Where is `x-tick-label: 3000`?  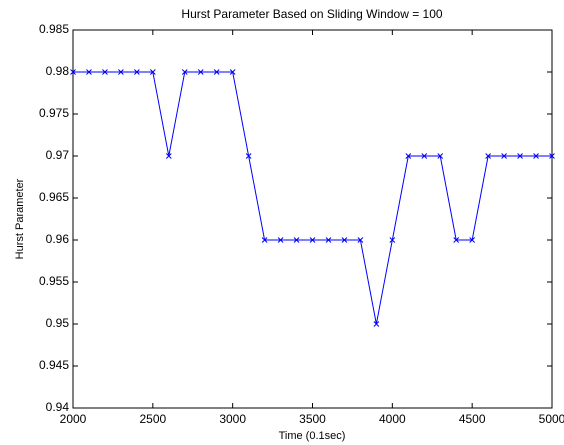
x-tick-label: 3000 is located at coordinates (232, 419).